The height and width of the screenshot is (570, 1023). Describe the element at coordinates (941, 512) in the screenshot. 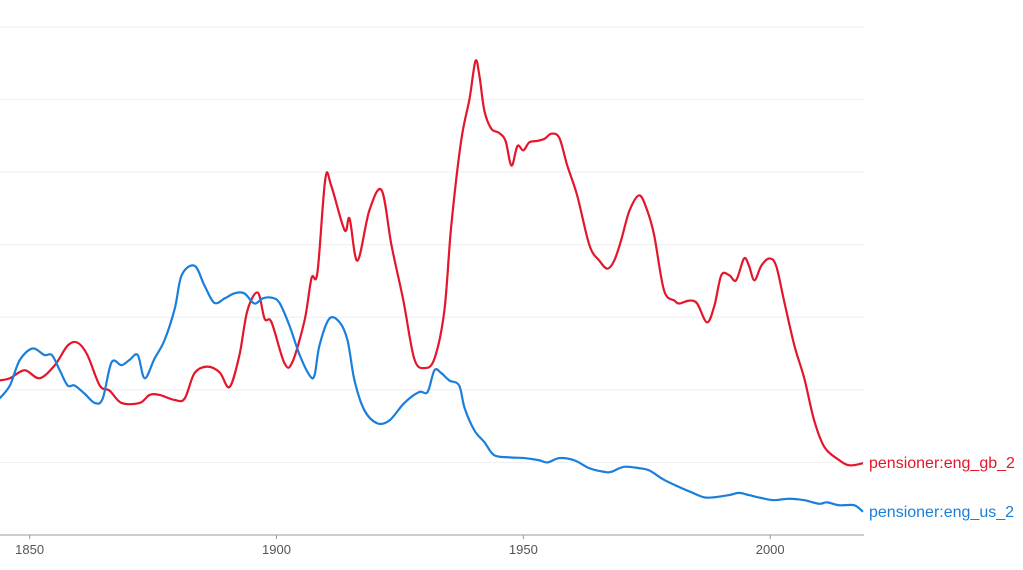

I see `legend-label-us: pensioner:eng_us_2` at that location.